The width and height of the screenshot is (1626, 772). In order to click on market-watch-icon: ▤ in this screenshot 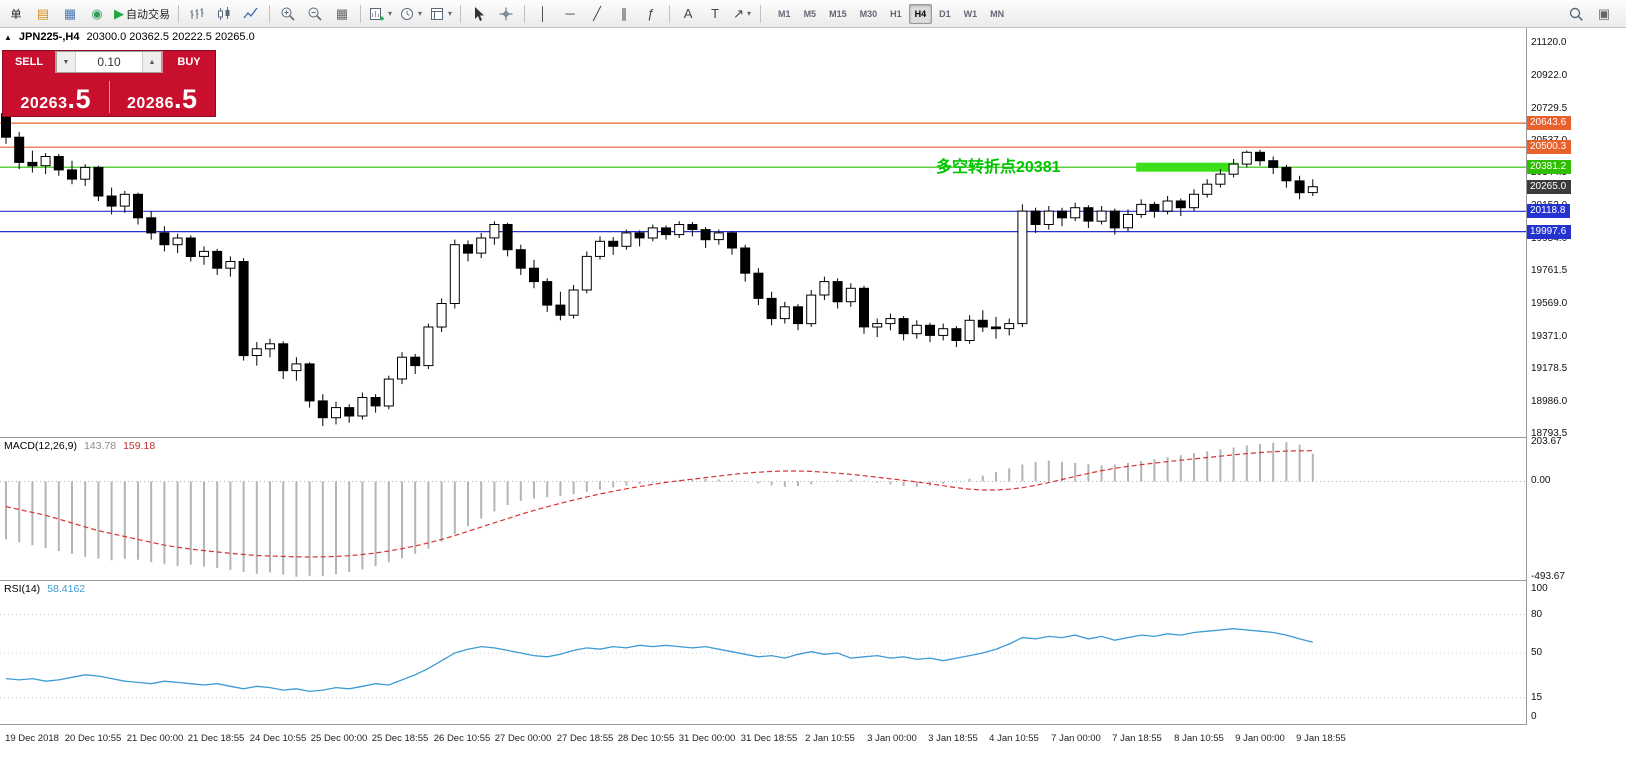, I will do `click(43, 14)`.